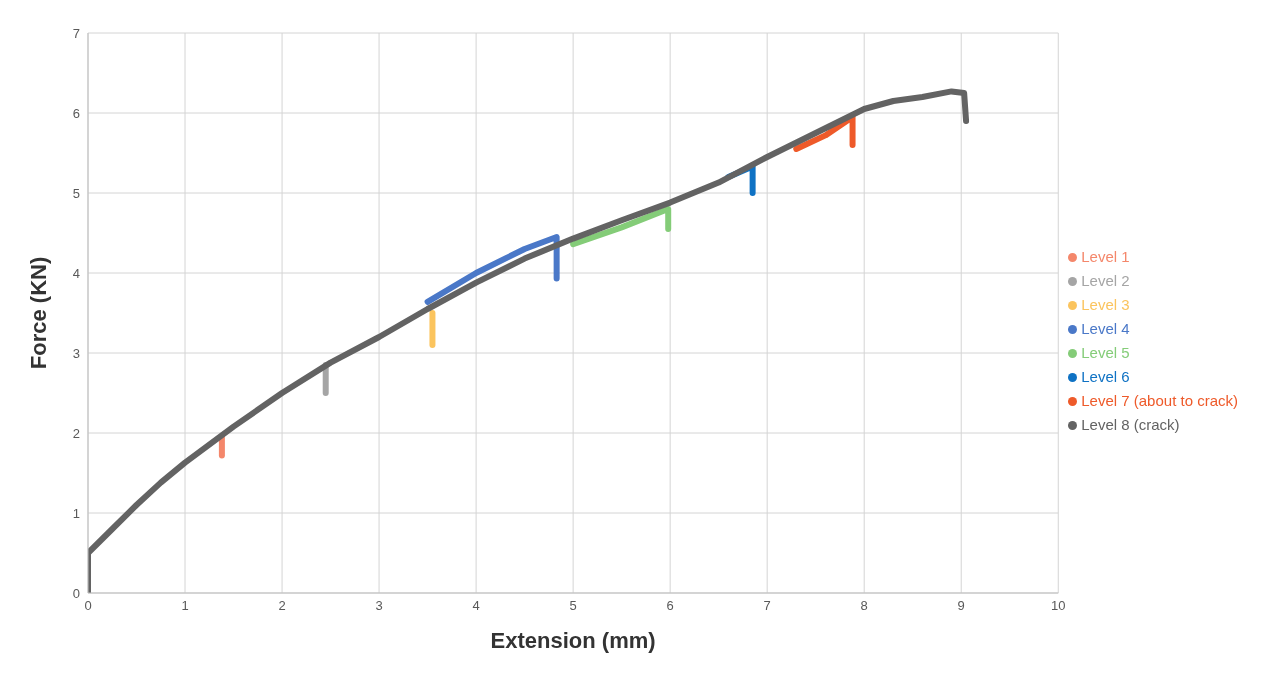  Describe the element at coordinates (1130, 424) in the screenshot. I see `legend-label: Level 8 (crack)` at that location.